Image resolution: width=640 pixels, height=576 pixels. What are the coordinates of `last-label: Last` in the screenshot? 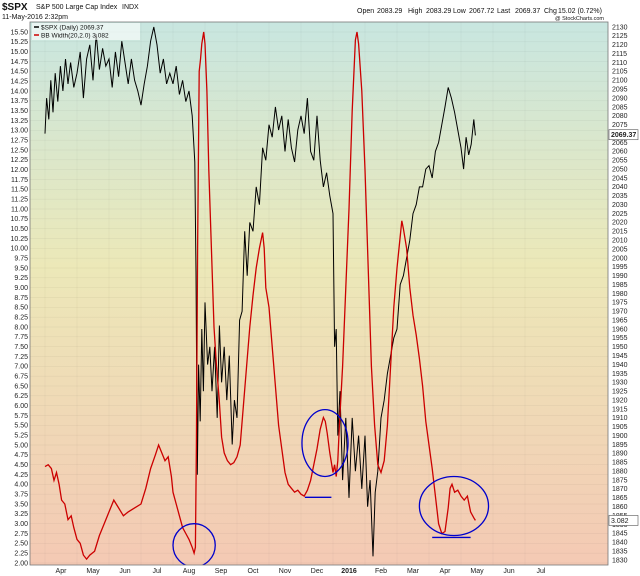 It's located at (503, 11).